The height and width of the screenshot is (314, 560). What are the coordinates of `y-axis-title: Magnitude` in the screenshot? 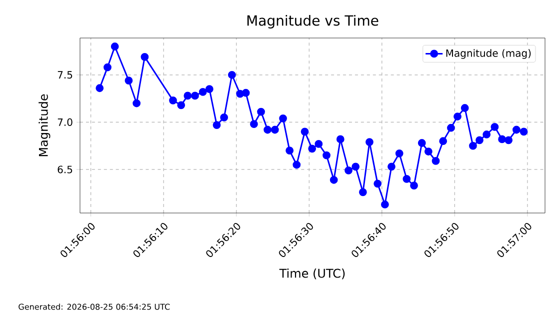 It's located at (44, 125).